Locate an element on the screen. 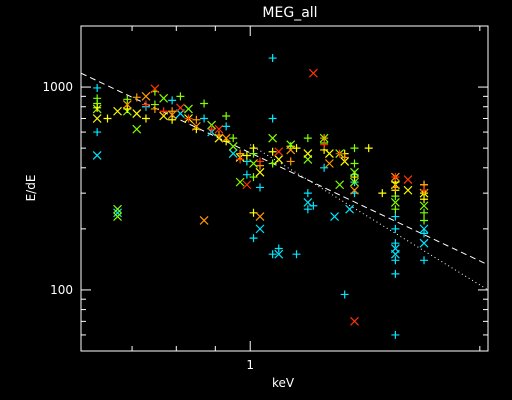 Image resolution: width=512 pixels, height=400 pixels. chart-title: MEG_all is located at coordinates (289, 13).